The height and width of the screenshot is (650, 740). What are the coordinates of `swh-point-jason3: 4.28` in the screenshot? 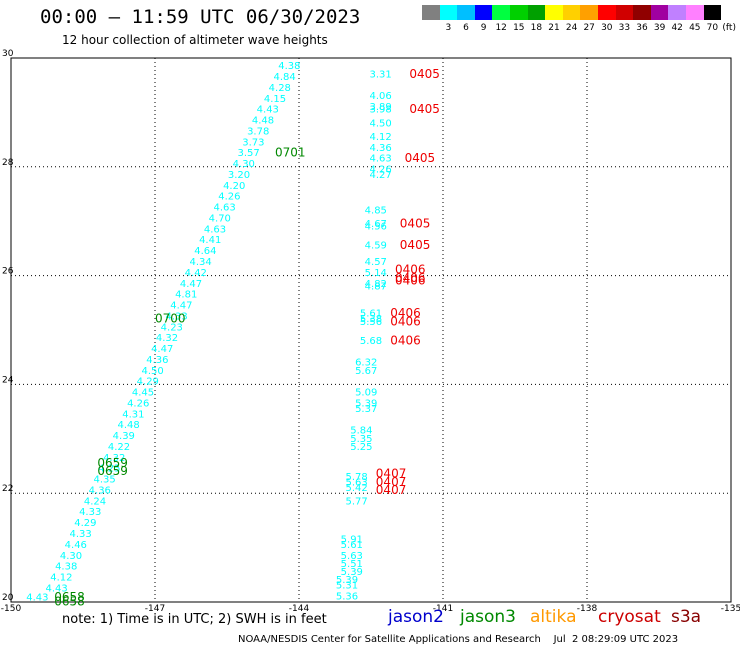 It's located at (280, 88).